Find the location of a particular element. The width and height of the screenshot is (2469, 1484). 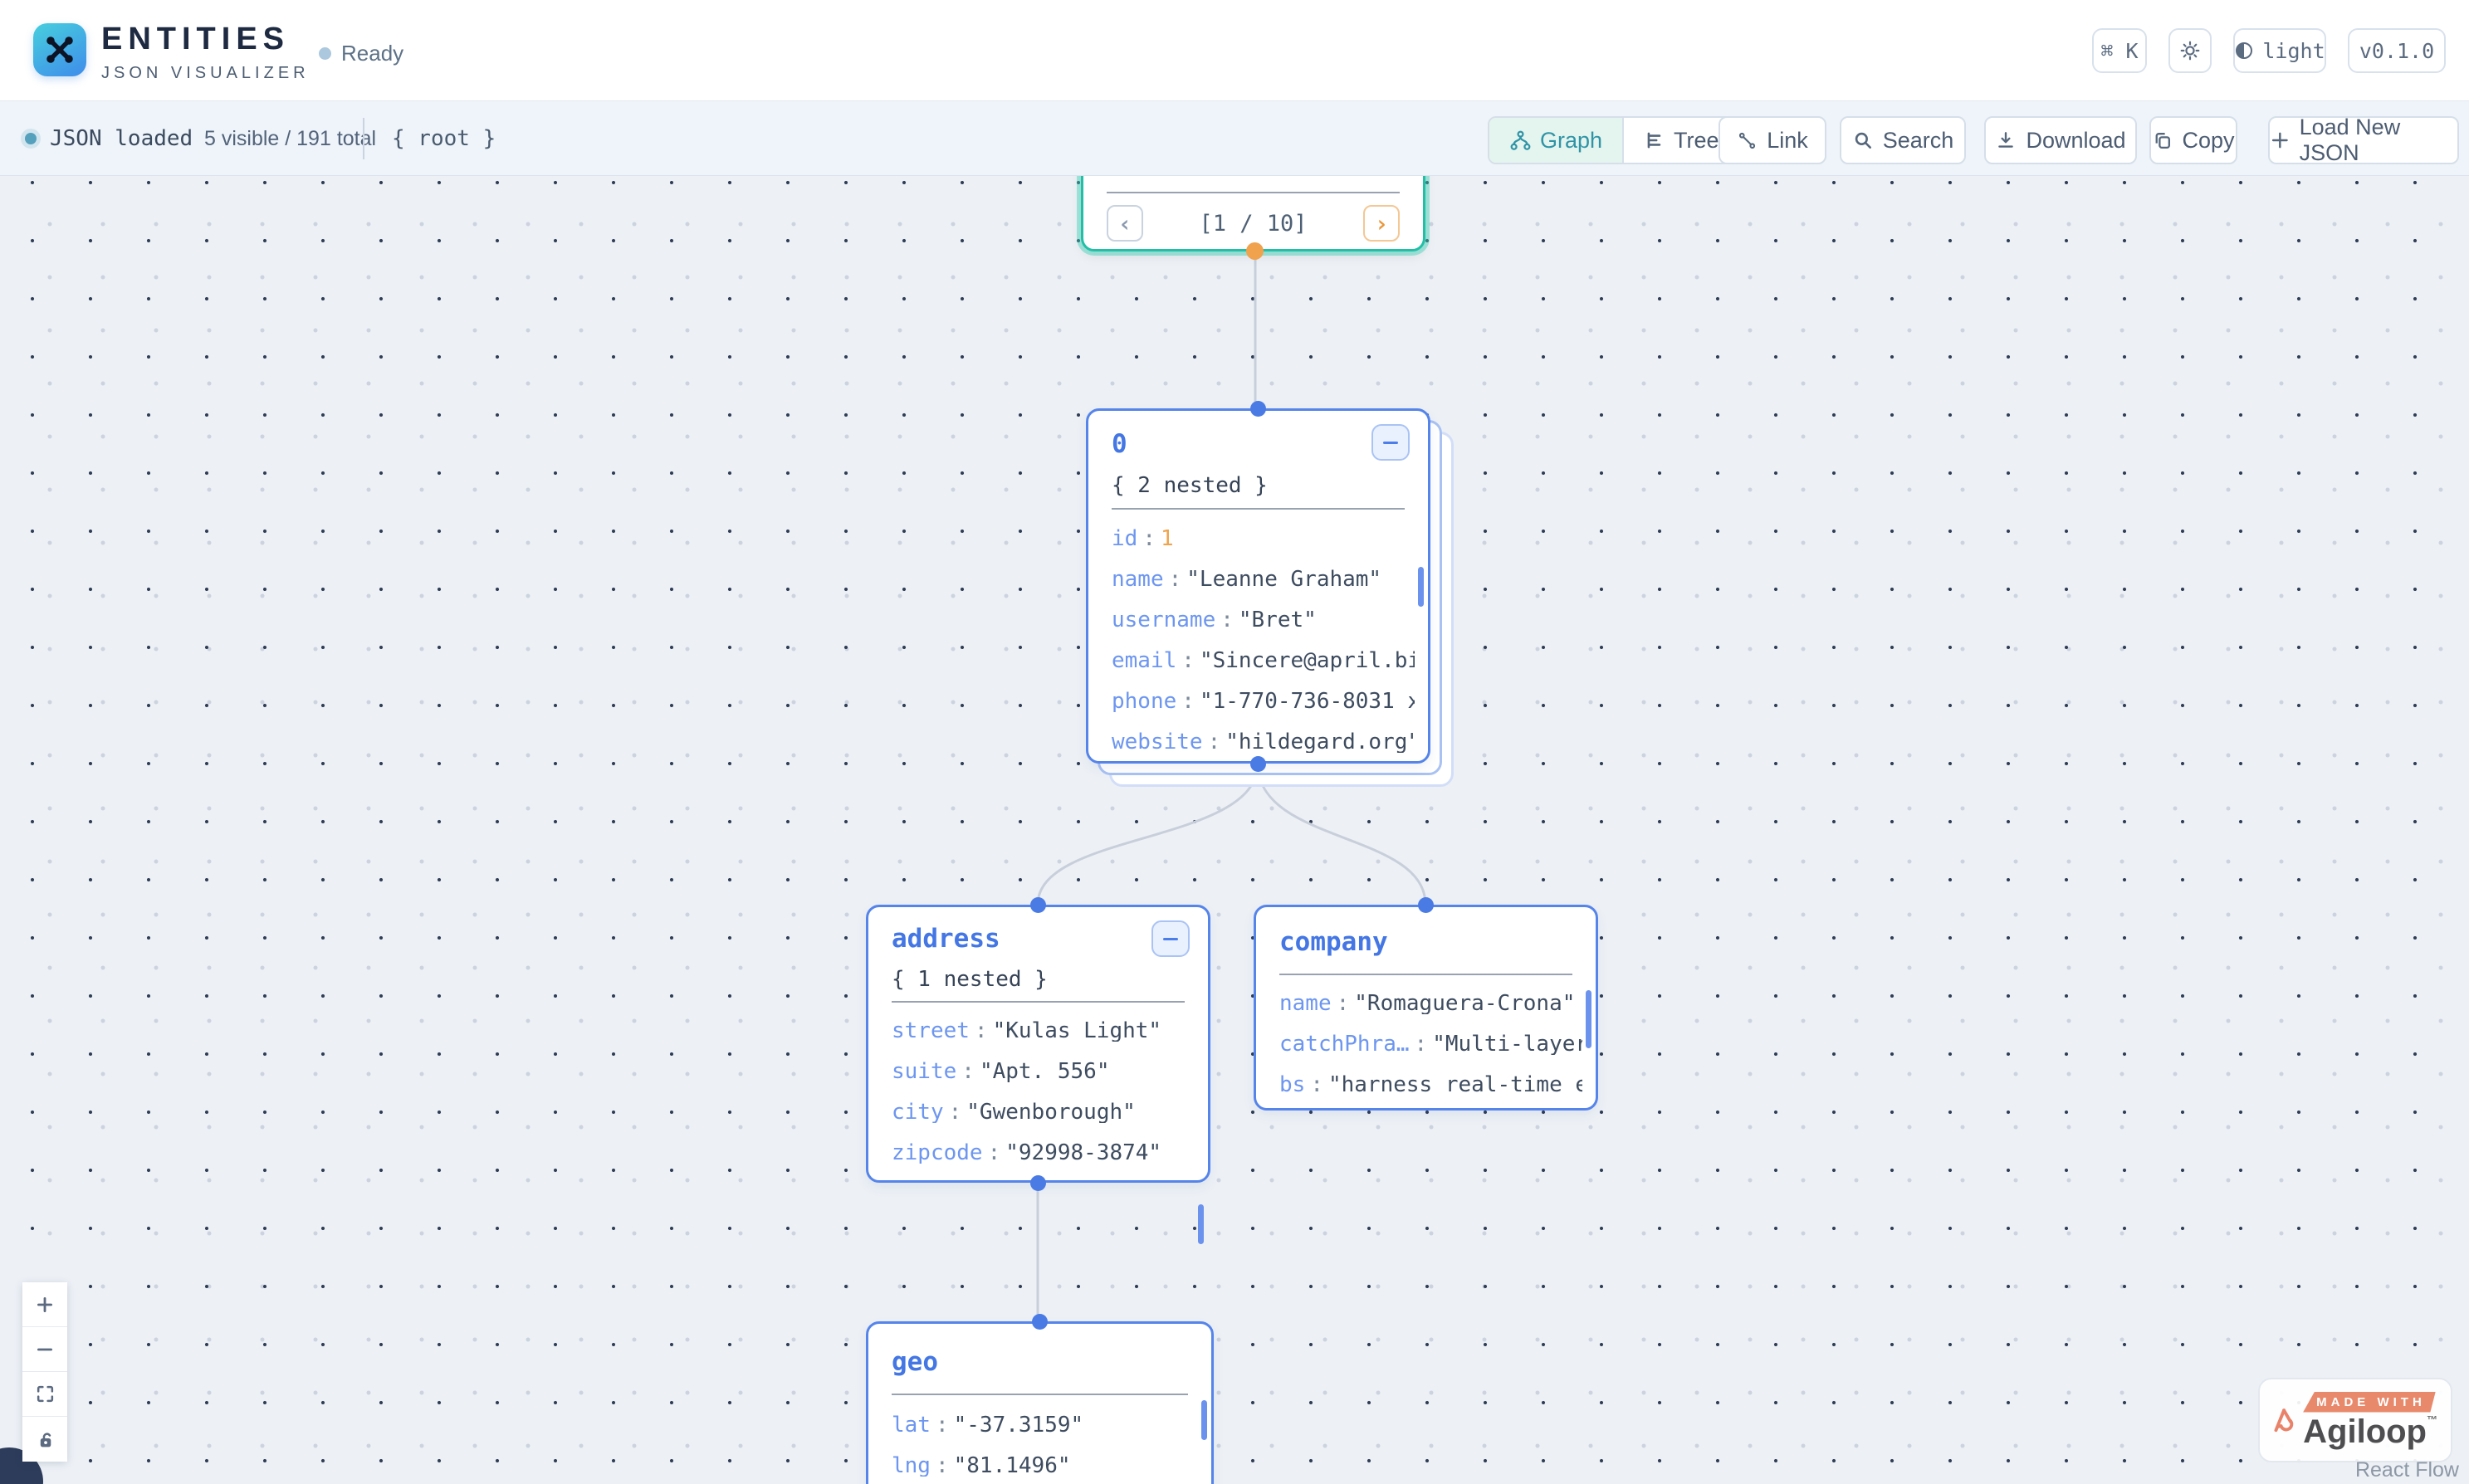

agiloop-logo-icon is located at coordinates (2284, 1420).